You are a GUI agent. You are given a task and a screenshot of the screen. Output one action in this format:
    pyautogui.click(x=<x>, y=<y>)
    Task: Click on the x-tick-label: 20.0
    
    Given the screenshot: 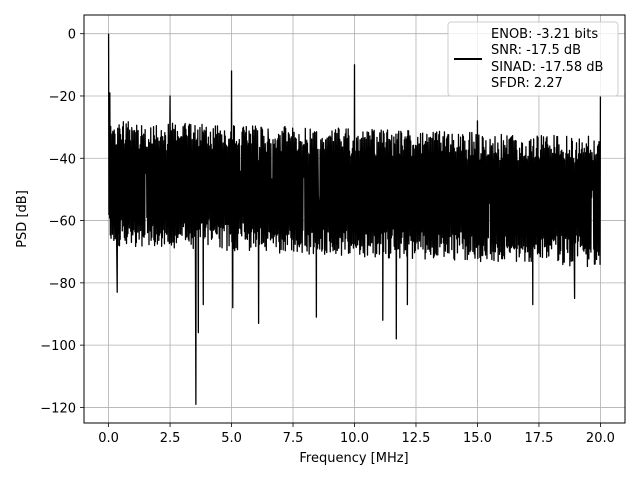 What is the action you would take?
    pyautogui.click(x=600, y=438)
    